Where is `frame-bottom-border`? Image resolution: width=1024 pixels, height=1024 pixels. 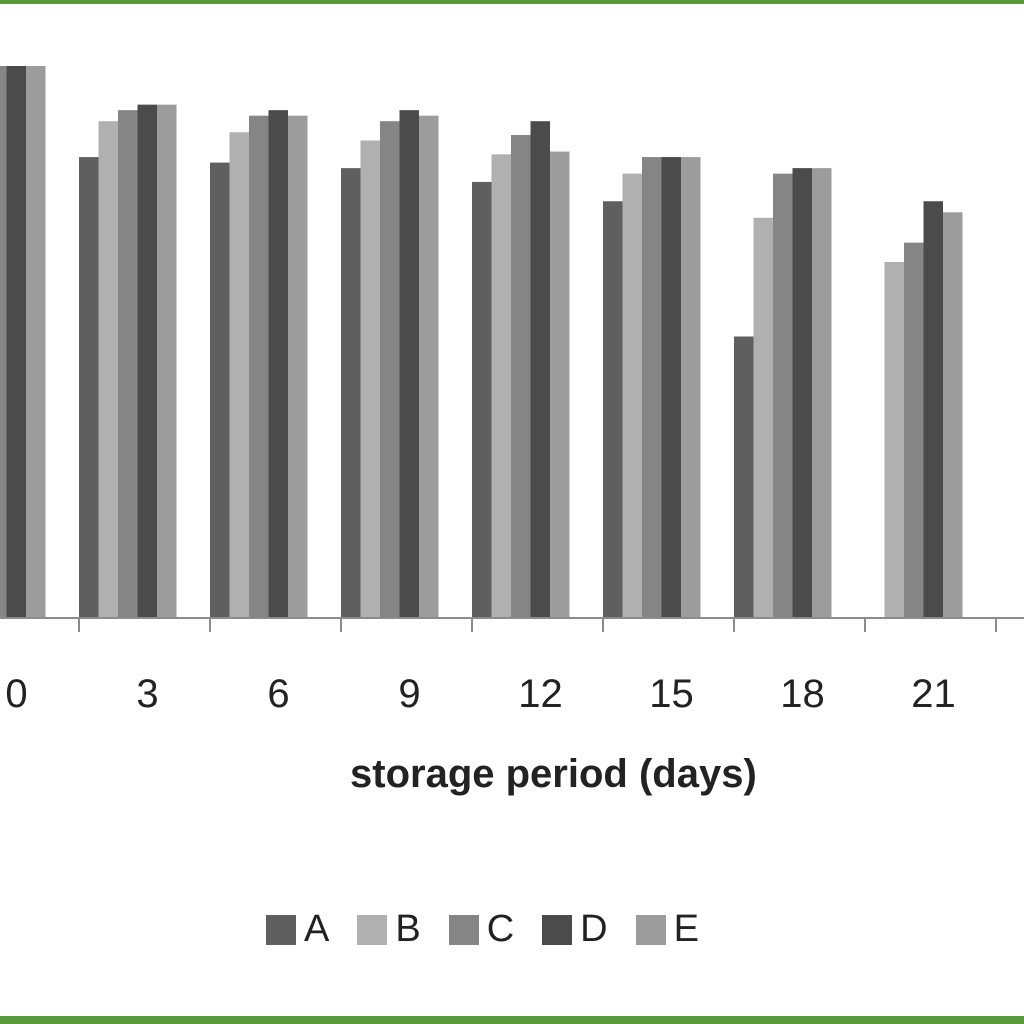
frame-bottom-border is located at coordinates (512, 1020).